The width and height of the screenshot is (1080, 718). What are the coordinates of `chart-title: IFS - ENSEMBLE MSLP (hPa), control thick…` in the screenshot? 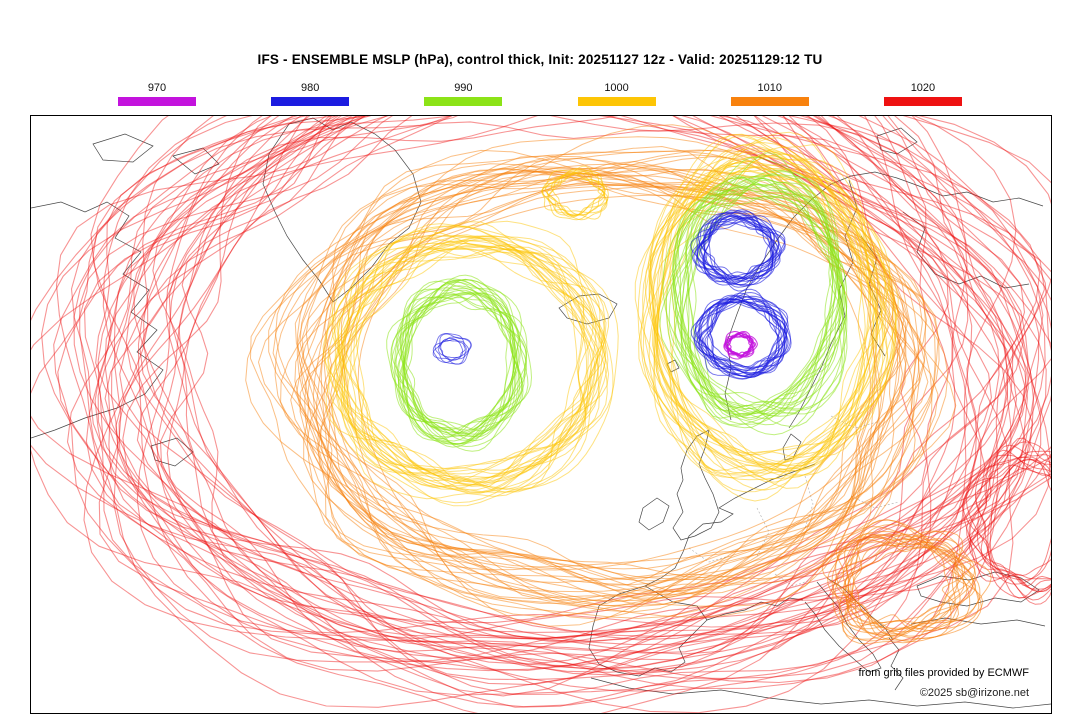 It's located at (540, 59).